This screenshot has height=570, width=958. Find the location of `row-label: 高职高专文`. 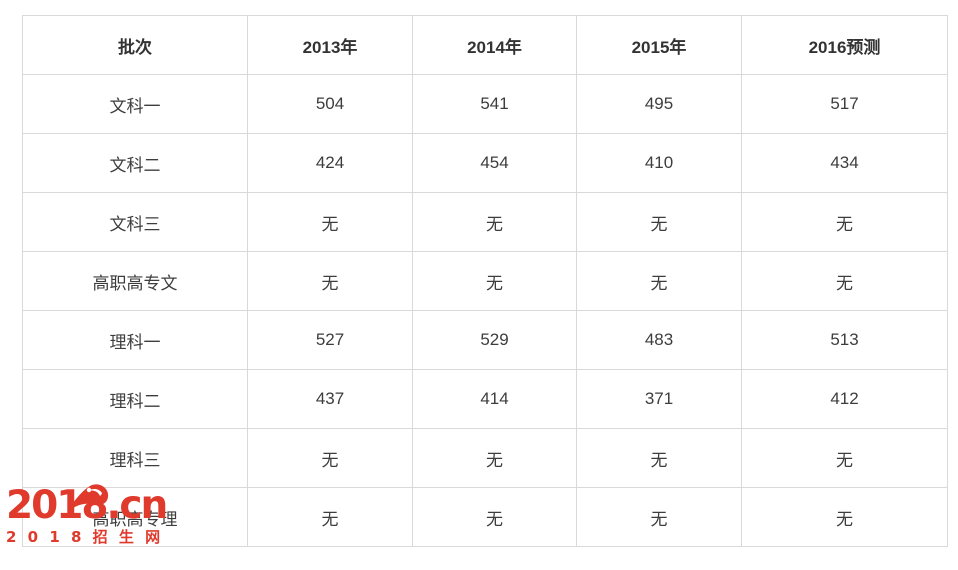

row-label: 高职高专文 is located at coordinates (135, 281).